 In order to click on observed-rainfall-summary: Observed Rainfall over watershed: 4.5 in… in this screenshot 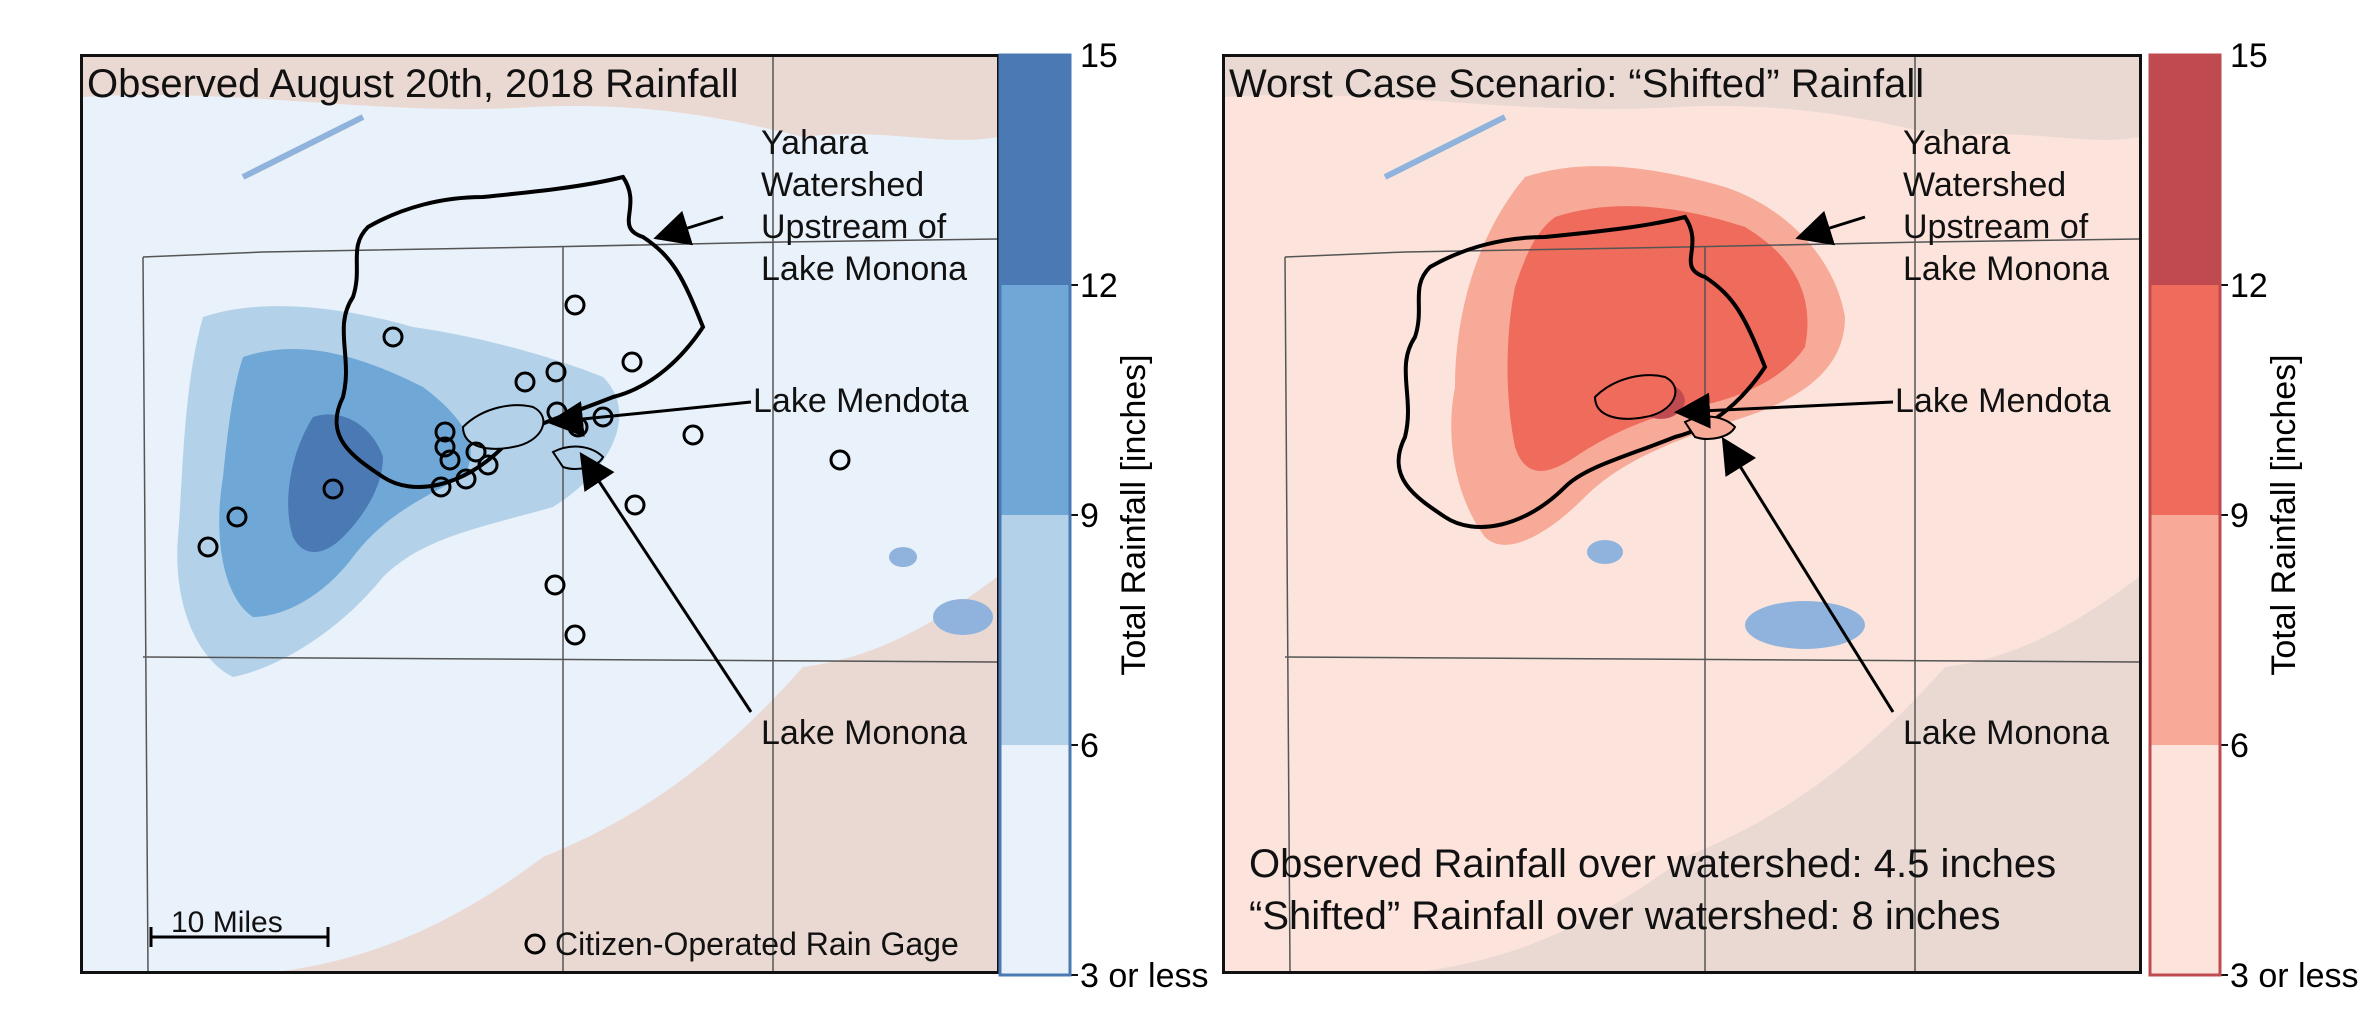, I will do `click(1653, 864)`.